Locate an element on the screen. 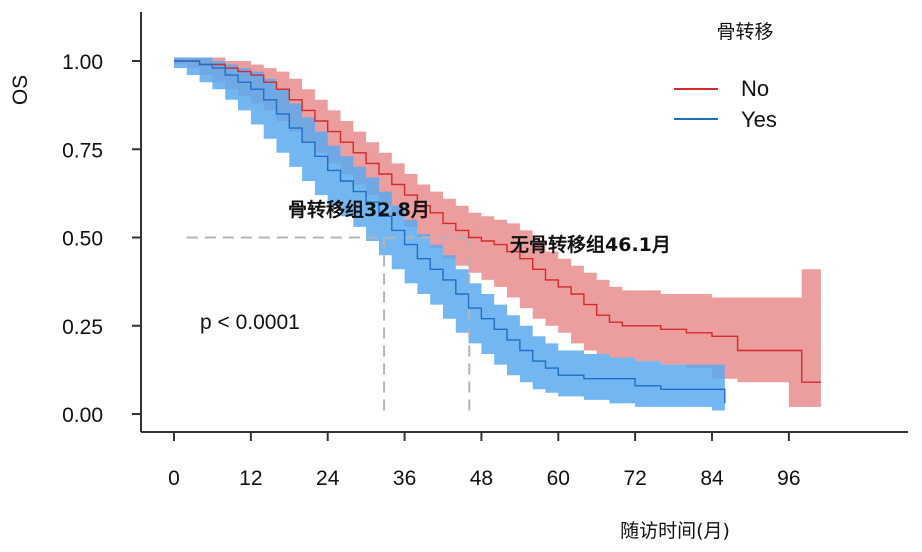 This screenshot has width=922, height=552. x-tick-label: 36 is located at coordinates (404, 478).